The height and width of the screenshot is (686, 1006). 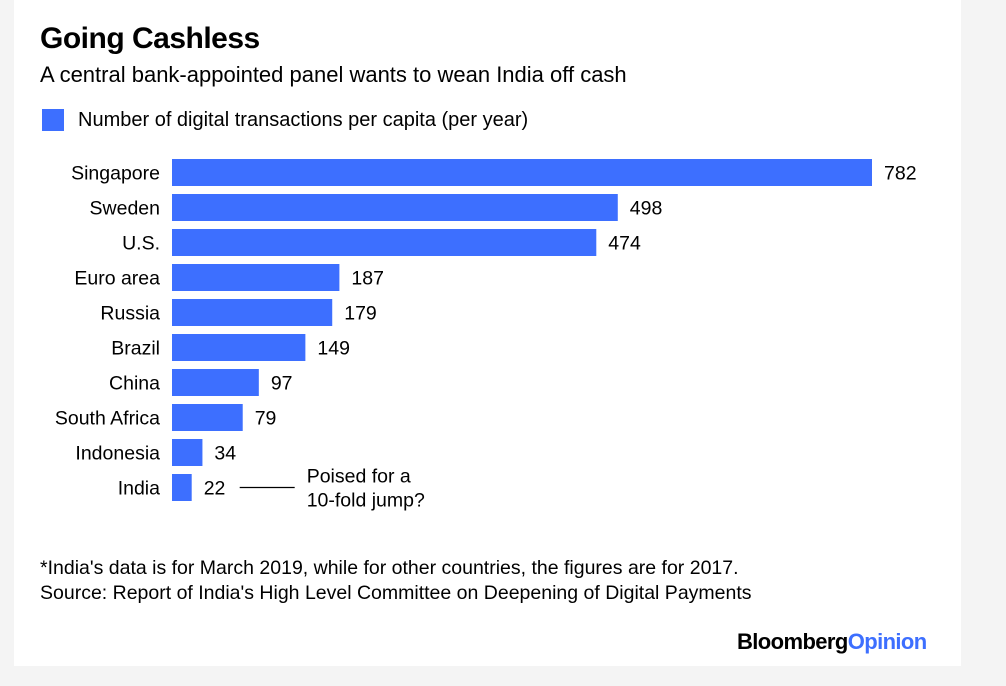 I want to click on value-label-russia: 179, so click(x=360, y=314).